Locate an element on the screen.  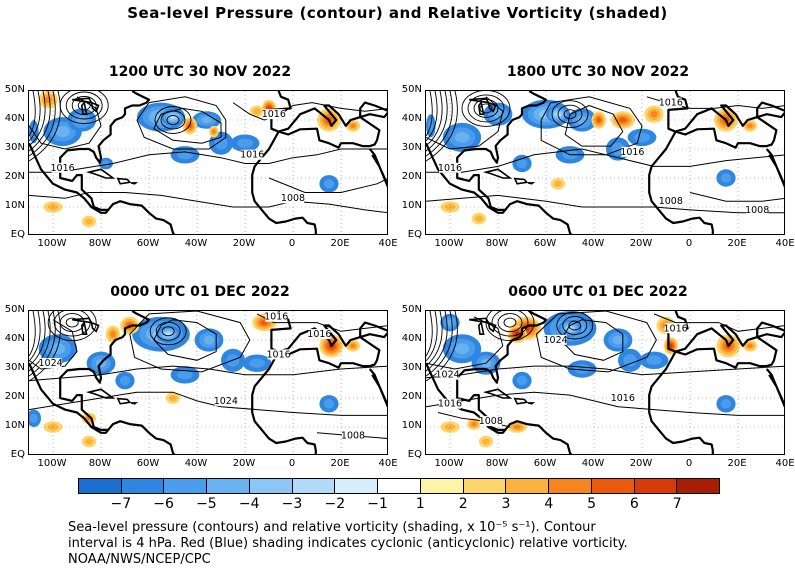
map-plot: 1016 1016 1016 1008 1008 is located at coordinates (605, 162).